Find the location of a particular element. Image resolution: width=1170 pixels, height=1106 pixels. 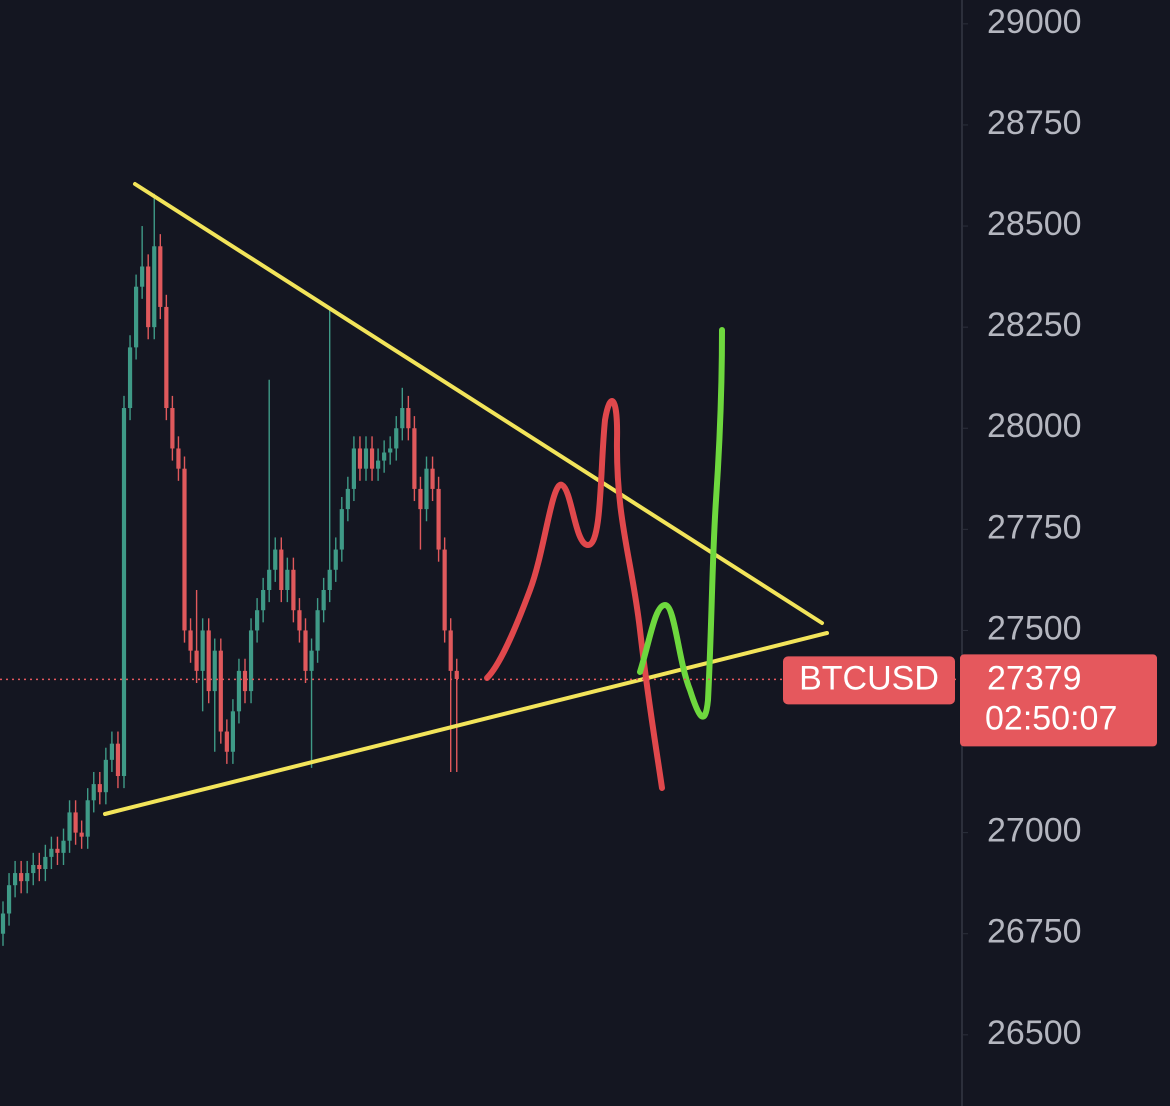

drawing-red is located at coordinates (574, 594).